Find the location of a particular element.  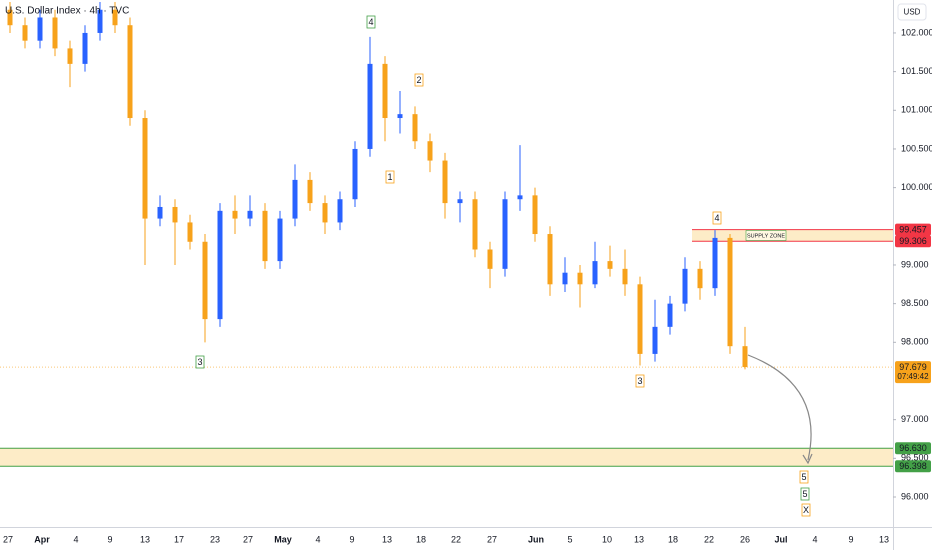

y-tick-label: 96.000 is located at coordinates (915, 496).